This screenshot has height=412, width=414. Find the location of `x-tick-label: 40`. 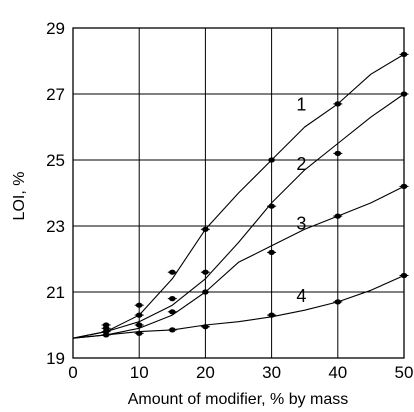

x-tick-label: 40 is located at coordinates (337, 372).